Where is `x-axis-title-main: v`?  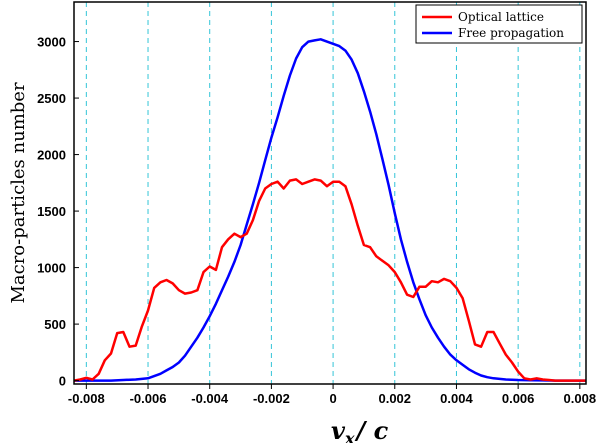 x-axis-title-main: v is located at coordinates (338, 429).